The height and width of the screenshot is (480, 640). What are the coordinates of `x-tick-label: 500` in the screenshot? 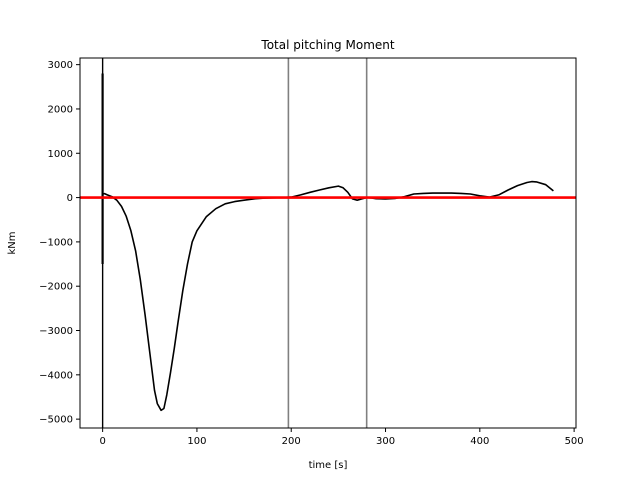 It's located at (574, 441).